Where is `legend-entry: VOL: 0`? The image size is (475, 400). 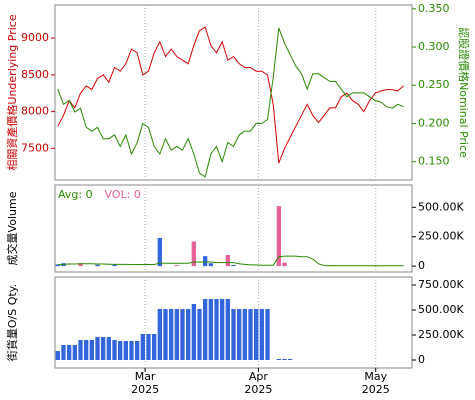 legend-entry: VOL: 0 is located at coordinates (123, 194).